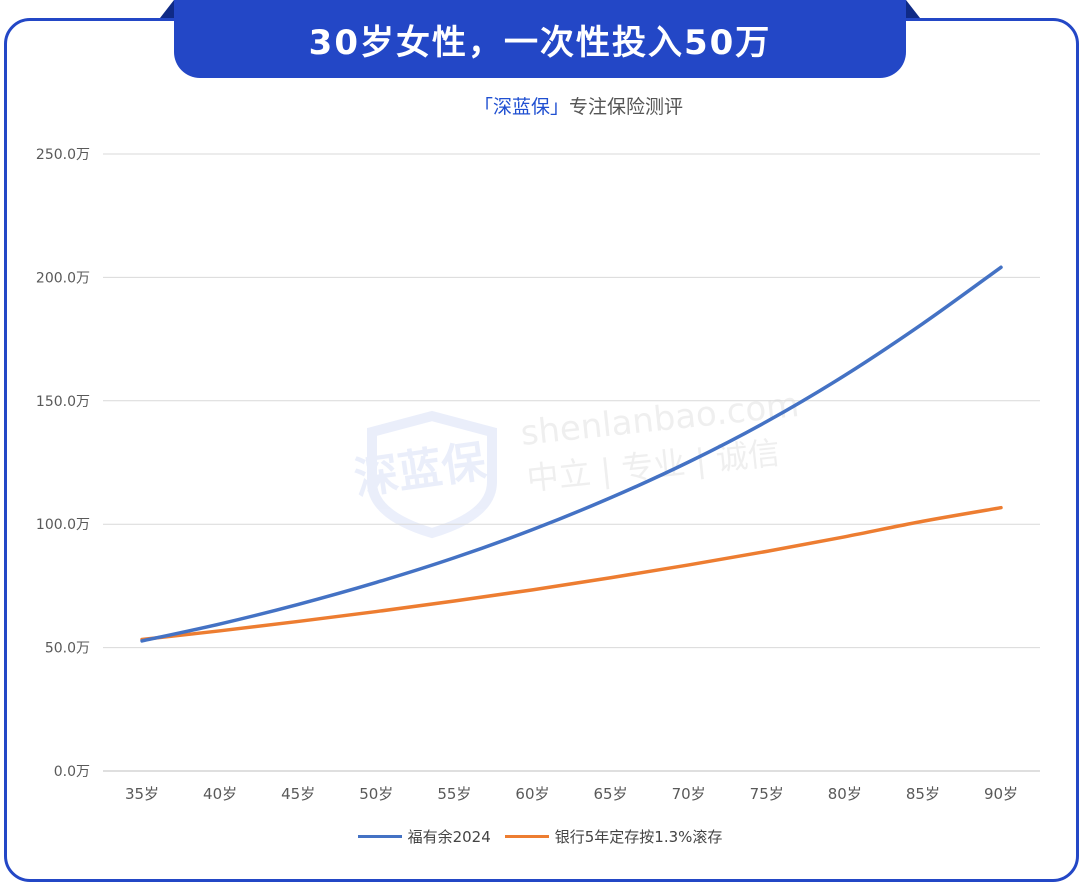 The image size is (1080, 885). Describe the element at coordinates (432, 474) in the screenshot. I see `shield-logo-icon` at that location.